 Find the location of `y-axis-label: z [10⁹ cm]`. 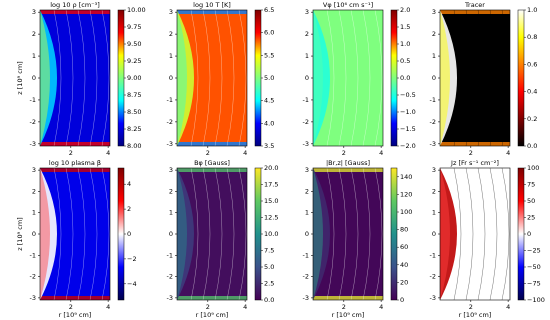

y-axis-label: z [10⁹ cm] is located at coordinates (20, 77).